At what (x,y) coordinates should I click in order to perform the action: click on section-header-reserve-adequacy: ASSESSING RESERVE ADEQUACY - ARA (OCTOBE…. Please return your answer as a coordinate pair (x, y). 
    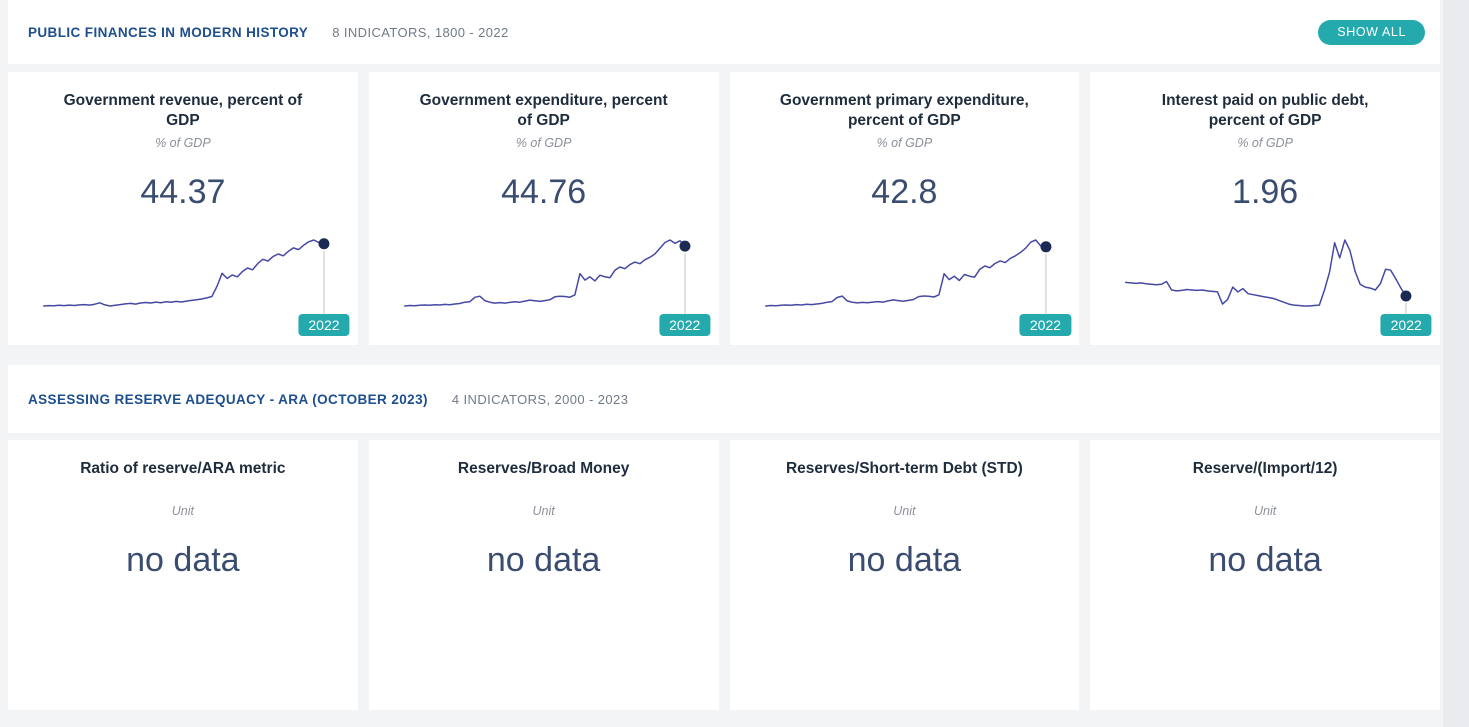
    Looking at the image, I should click on (724, 399).